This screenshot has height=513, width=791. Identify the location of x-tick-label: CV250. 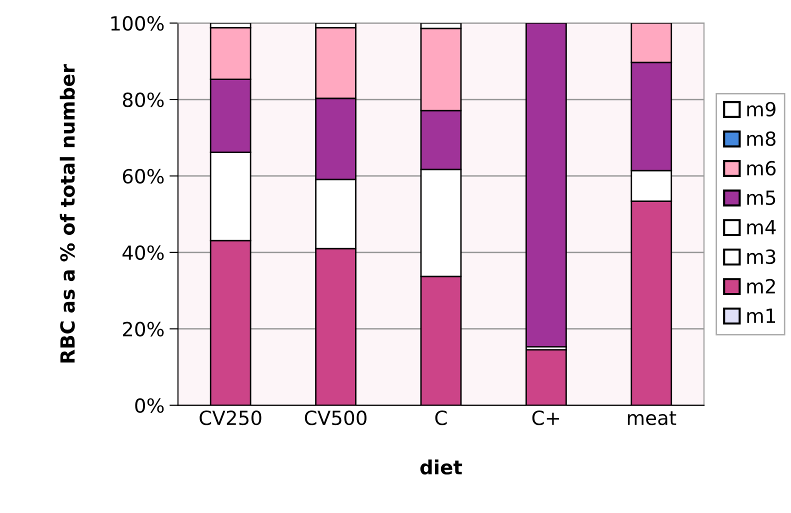
(231, 418).